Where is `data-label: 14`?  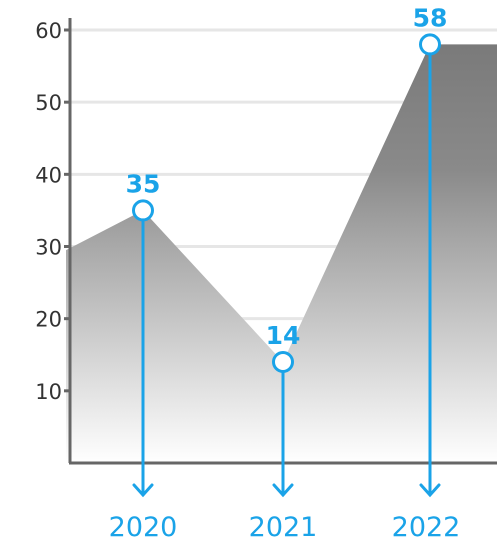 data-label: 14 is located at coordinates (283, 335).